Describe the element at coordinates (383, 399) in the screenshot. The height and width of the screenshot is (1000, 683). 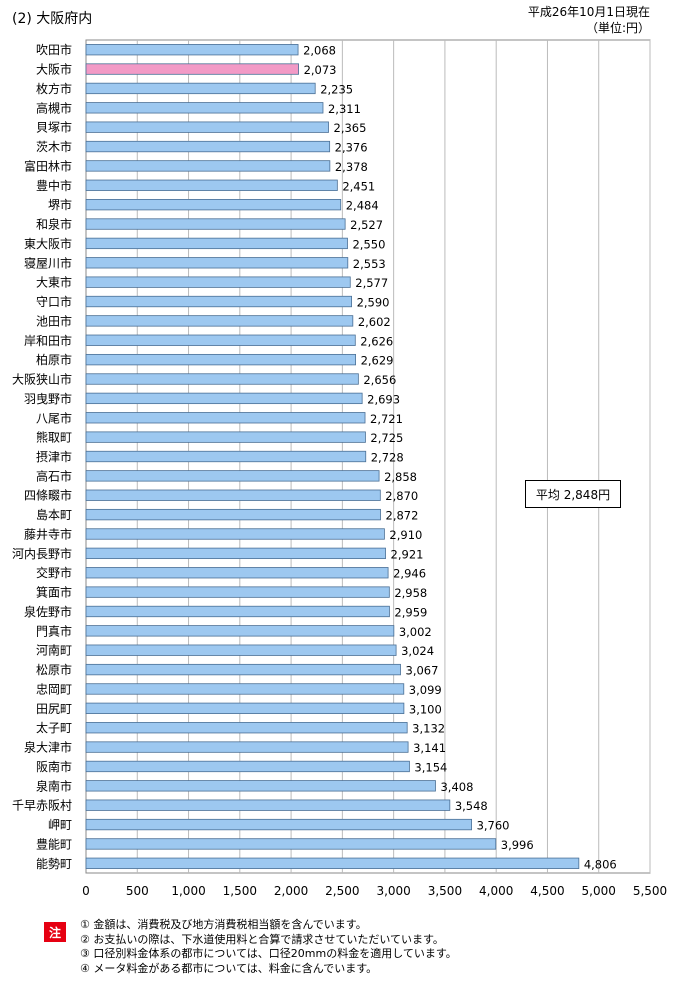
I see `value-label: 2,693` at that location.